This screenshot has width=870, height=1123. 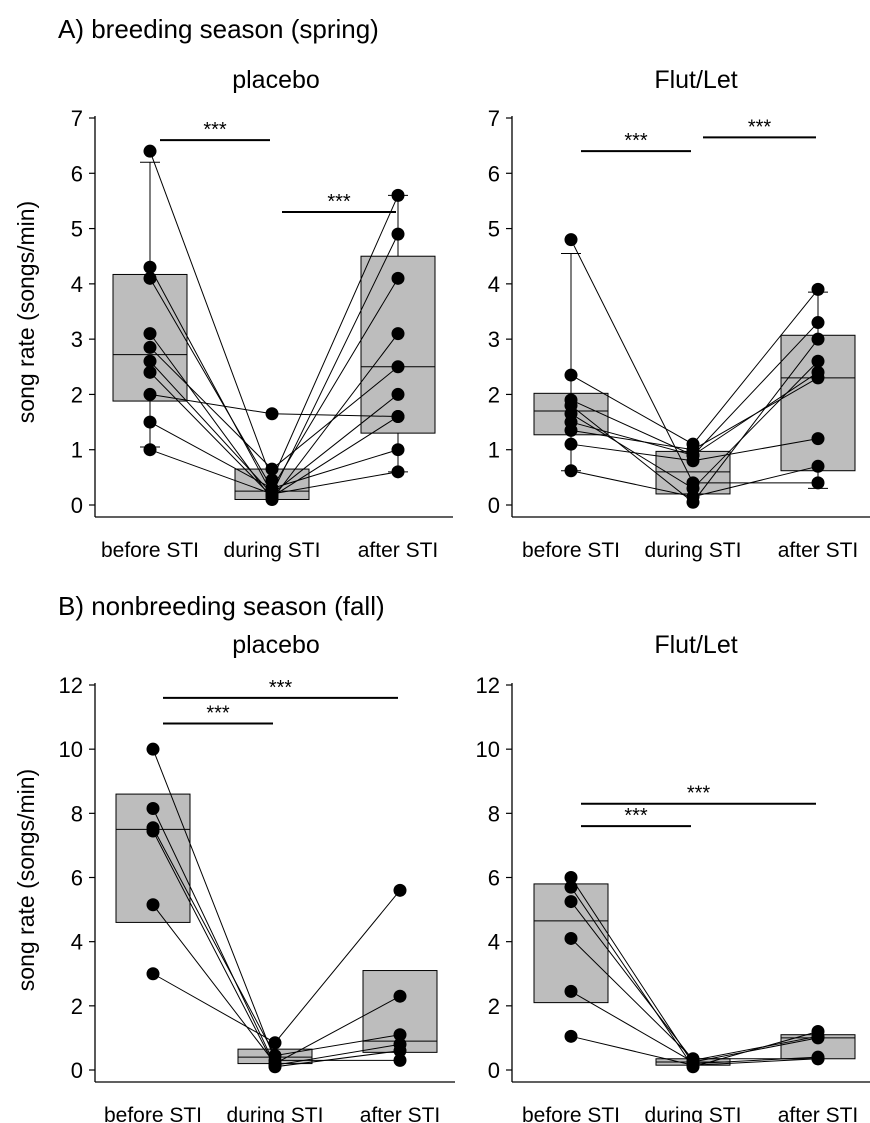 I want to click on ylabel-bottom: song rate (songs/min), so click(x=26, y=880).